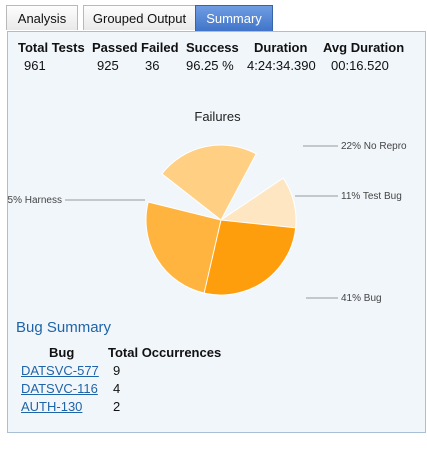 The width and height of the screenshot is (427, 451). Describe the element at coordinates (165, 352) in the screenshot. I see `column-total-occurrences: Total Occurrences` at that location.